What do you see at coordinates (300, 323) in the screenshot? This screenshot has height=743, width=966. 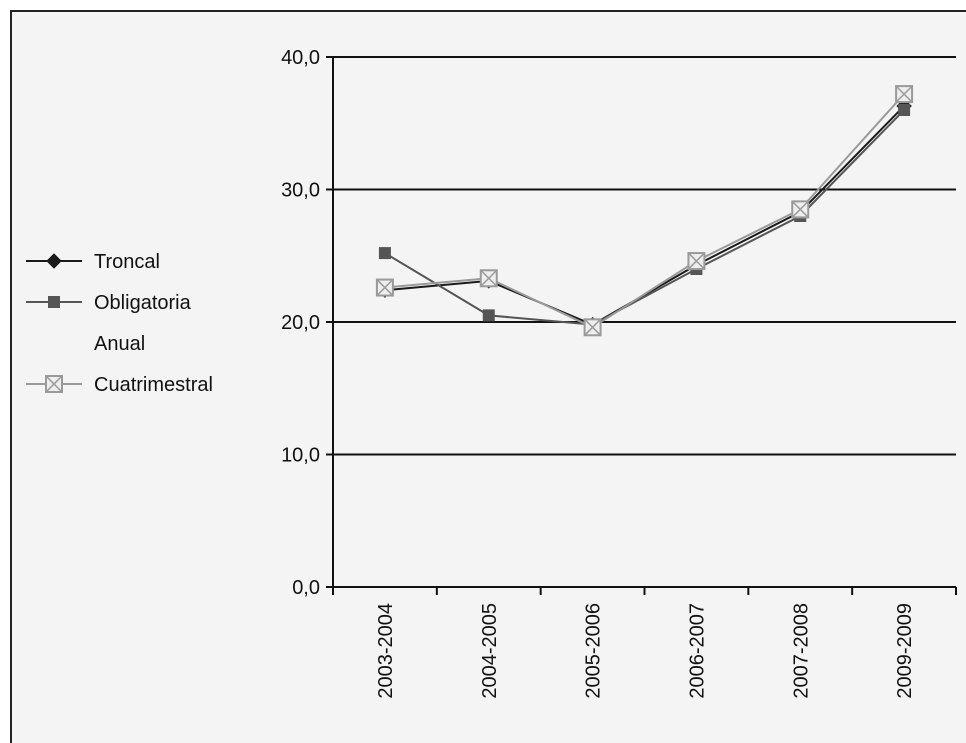 I see `y-tick-label: 20,0` at bounding box center [300, 323].